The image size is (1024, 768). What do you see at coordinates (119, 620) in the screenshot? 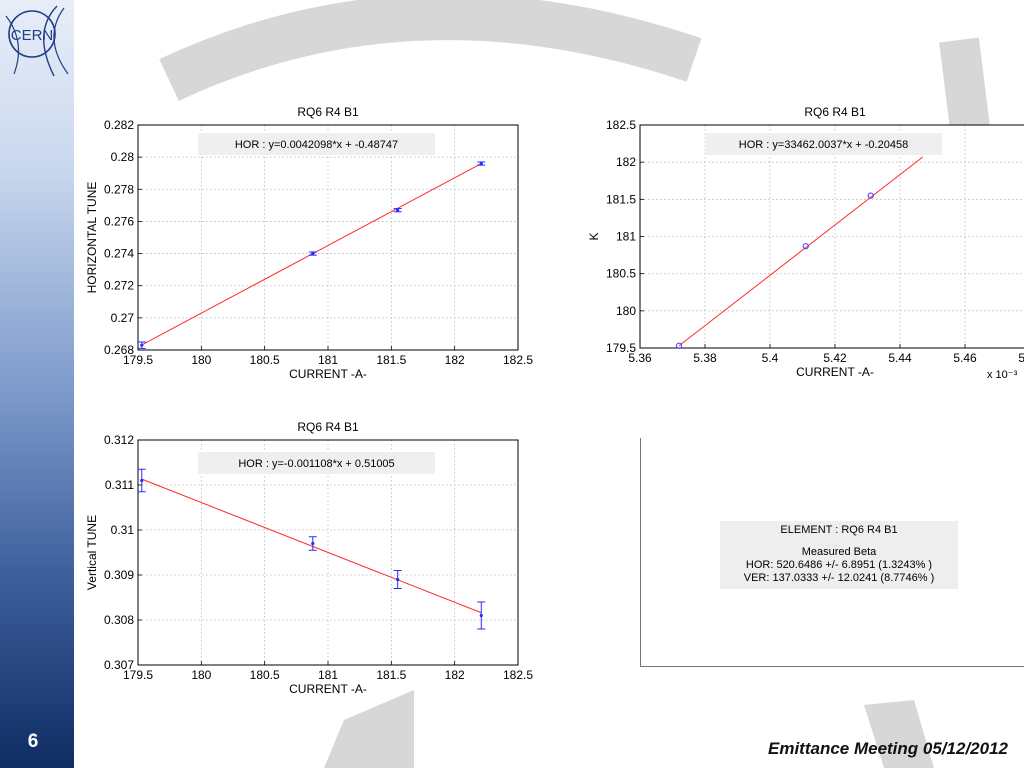
I see `y-tick-label: 0.308` at bounding box center [119, 620].